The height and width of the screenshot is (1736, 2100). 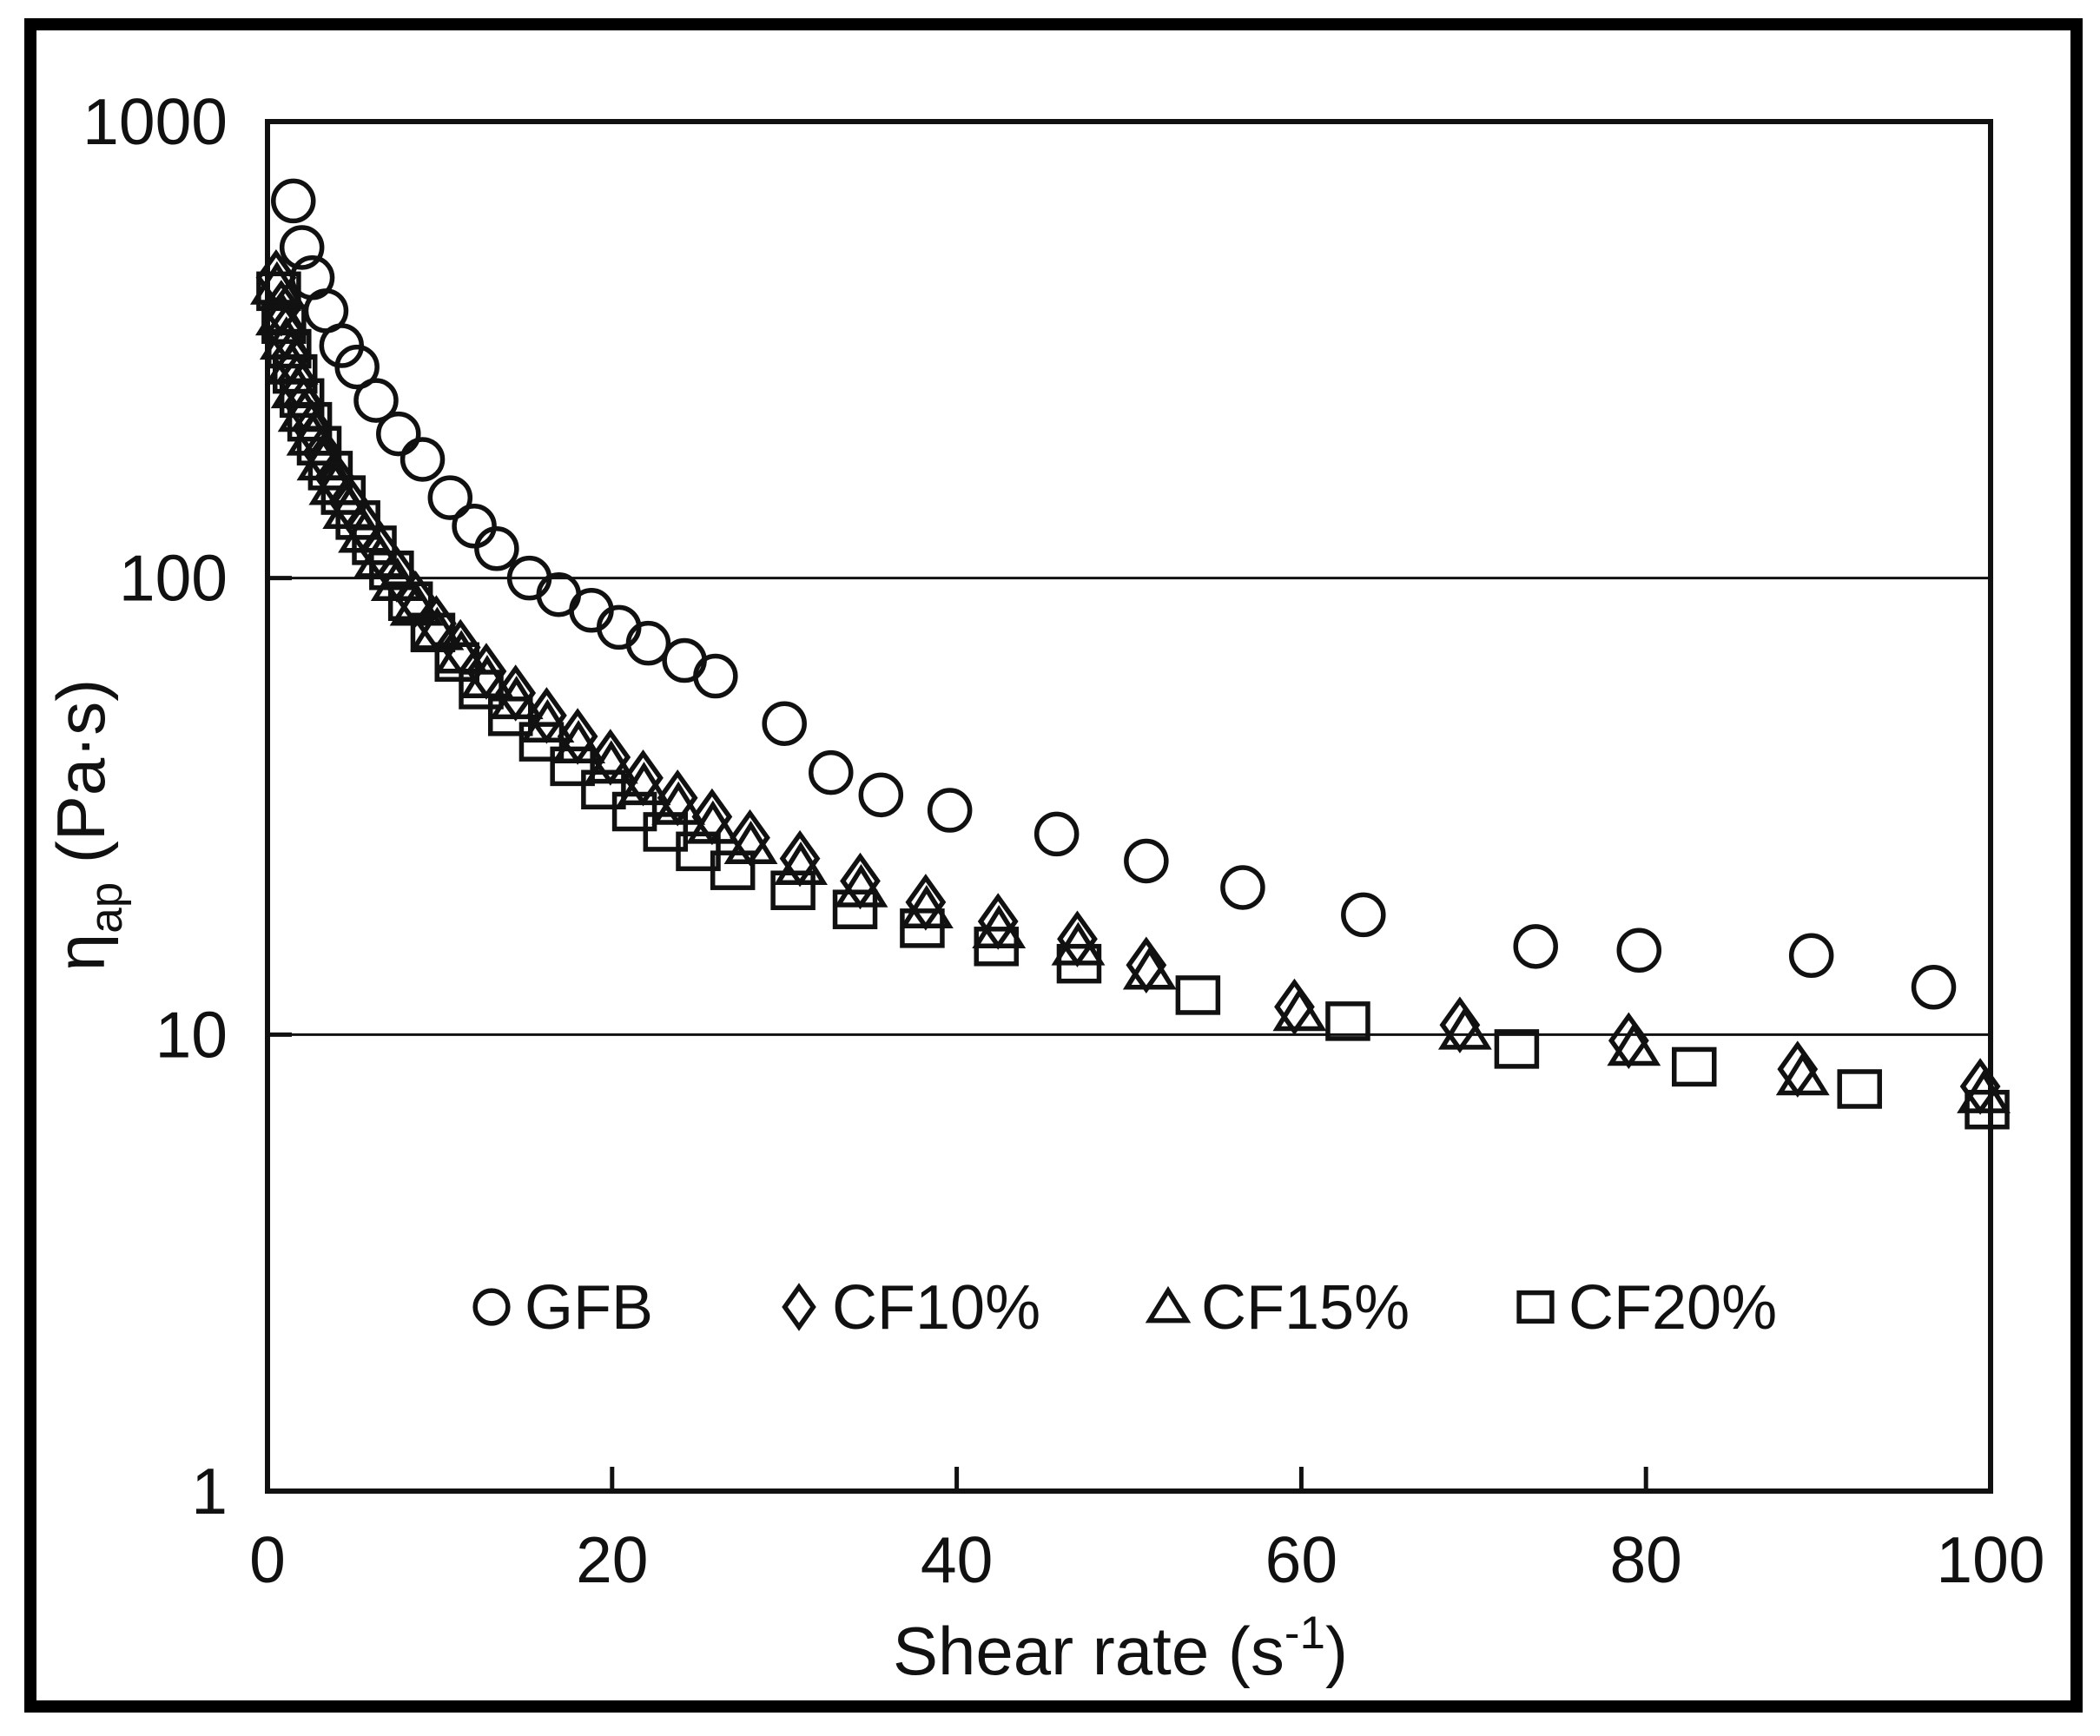 I want to click on x-tick-label: 60, so click(x=1301, y=1559).